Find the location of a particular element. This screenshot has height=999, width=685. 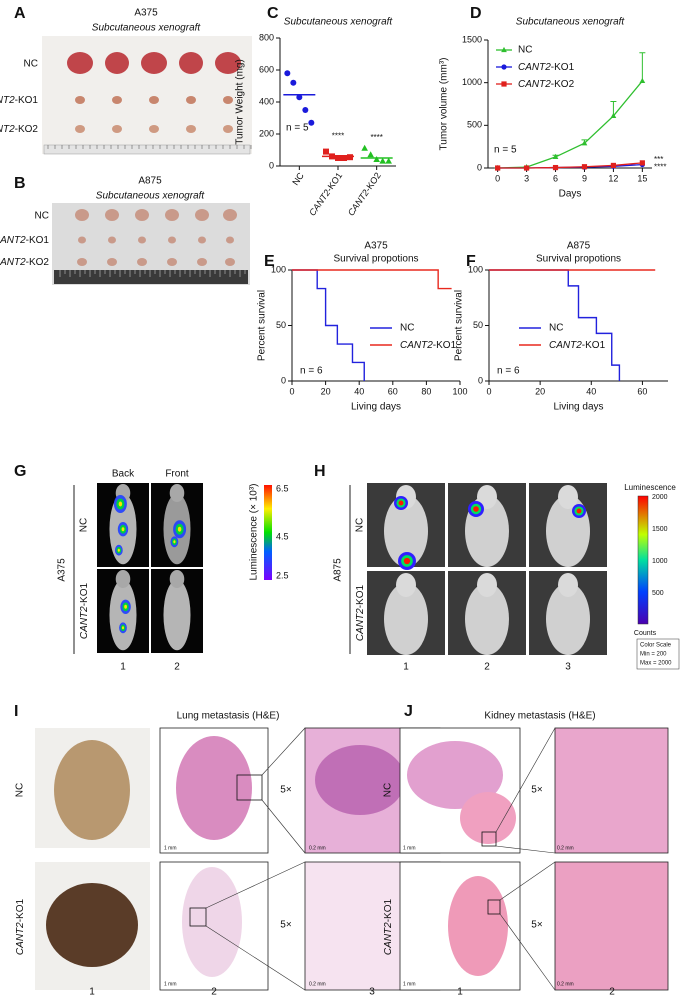

column-number: 1 is located at coordinates (460, 992).